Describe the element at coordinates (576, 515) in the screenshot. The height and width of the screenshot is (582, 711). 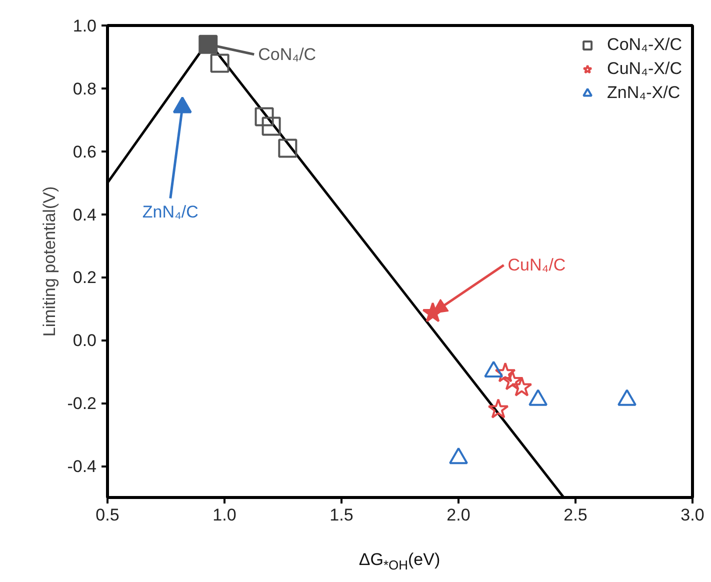
I see `x-tick-label: 2.5` at that location.